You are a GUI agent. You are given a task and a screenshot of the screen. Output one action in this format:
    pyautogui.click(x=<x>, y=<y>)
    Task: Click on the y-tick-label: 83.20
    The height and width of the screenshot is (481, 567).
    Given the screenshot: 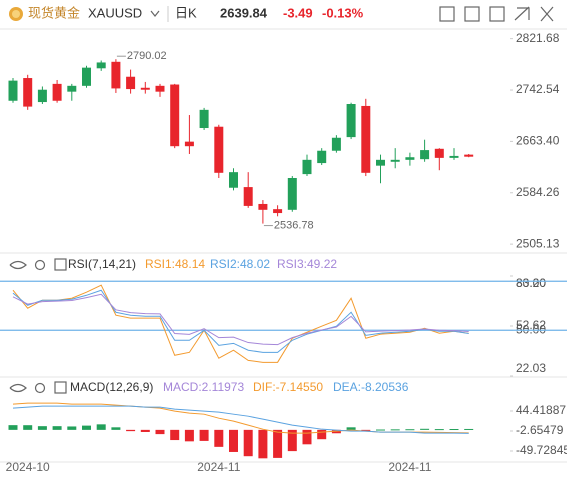 What is the action you would take?
    pyautogui.click(x=531, y=283)
    